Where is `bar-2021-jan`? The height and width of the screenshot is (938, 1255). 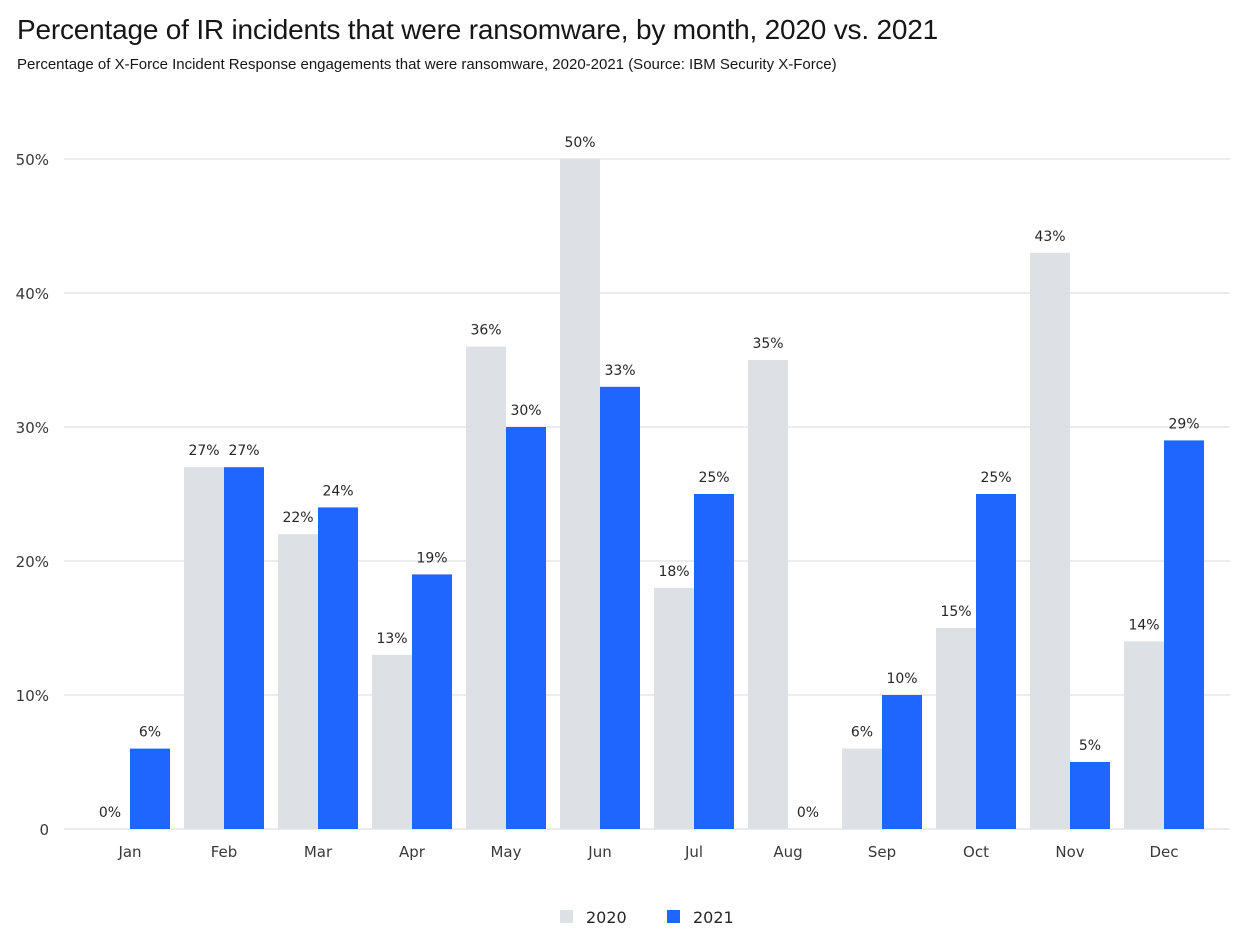 bar-2021-jan is located at coordinates (150, 788).